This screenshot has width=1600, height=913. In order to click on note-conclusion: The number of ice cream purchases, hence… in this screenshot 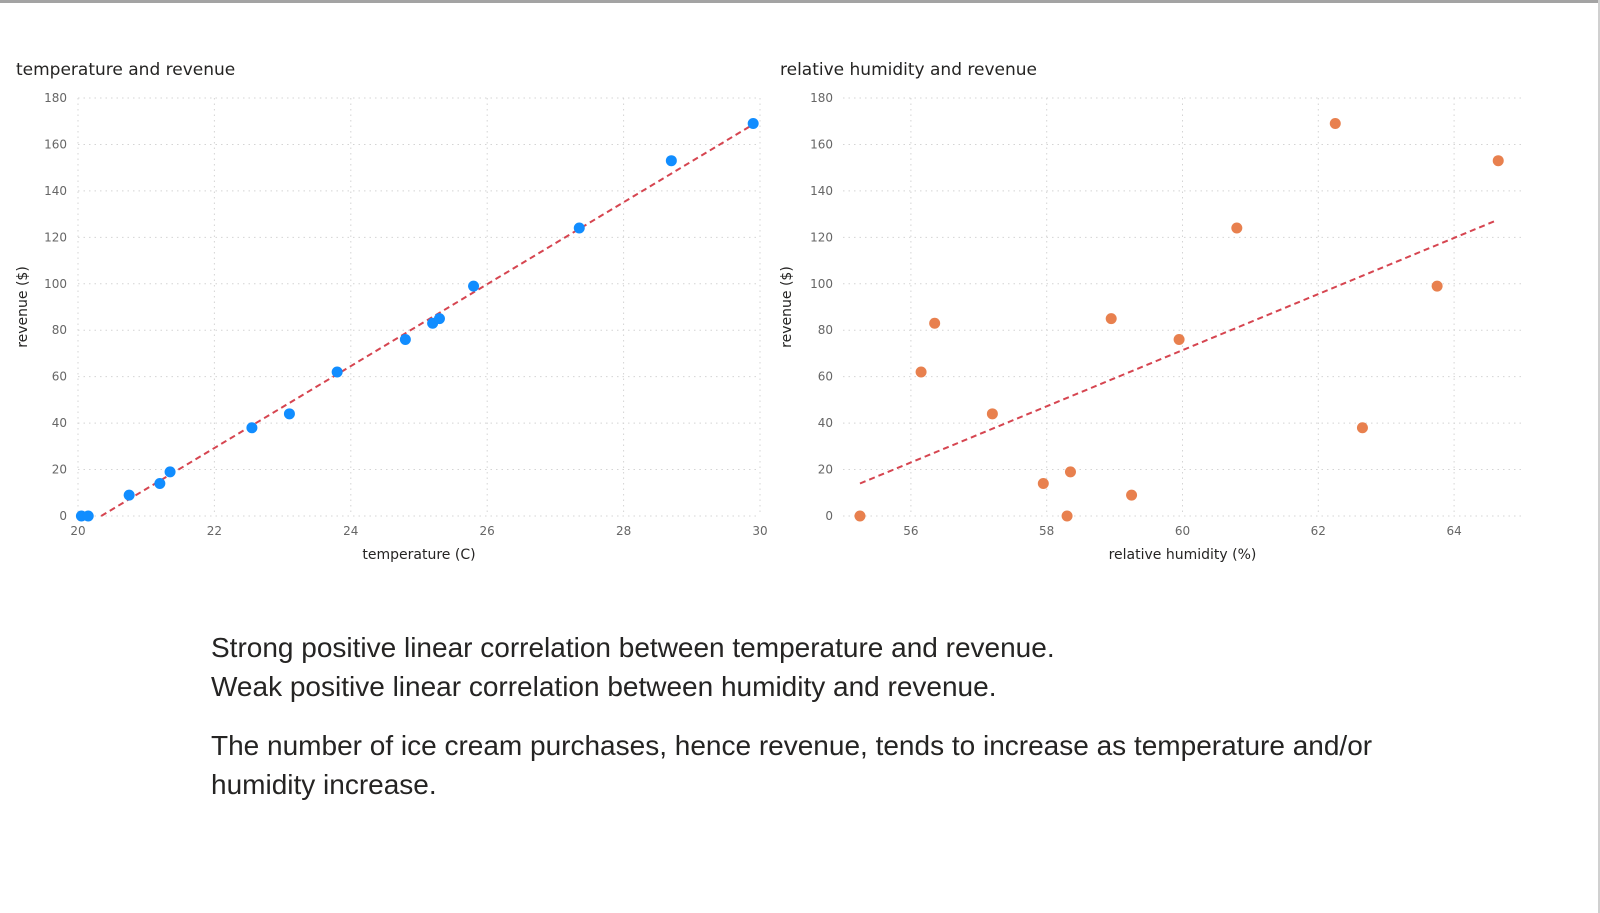, I will do `click(792, 765)`.